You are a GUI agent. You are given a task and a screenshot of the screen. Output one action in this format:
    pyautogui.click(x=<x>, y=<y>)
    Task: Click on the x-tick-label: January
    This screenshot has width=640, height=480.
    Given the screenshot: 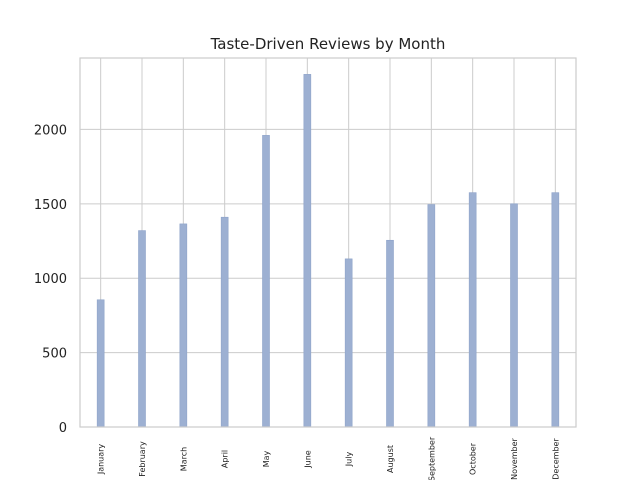 What is the action you would take?
    pyautogui.click(x=101, y=460)
    